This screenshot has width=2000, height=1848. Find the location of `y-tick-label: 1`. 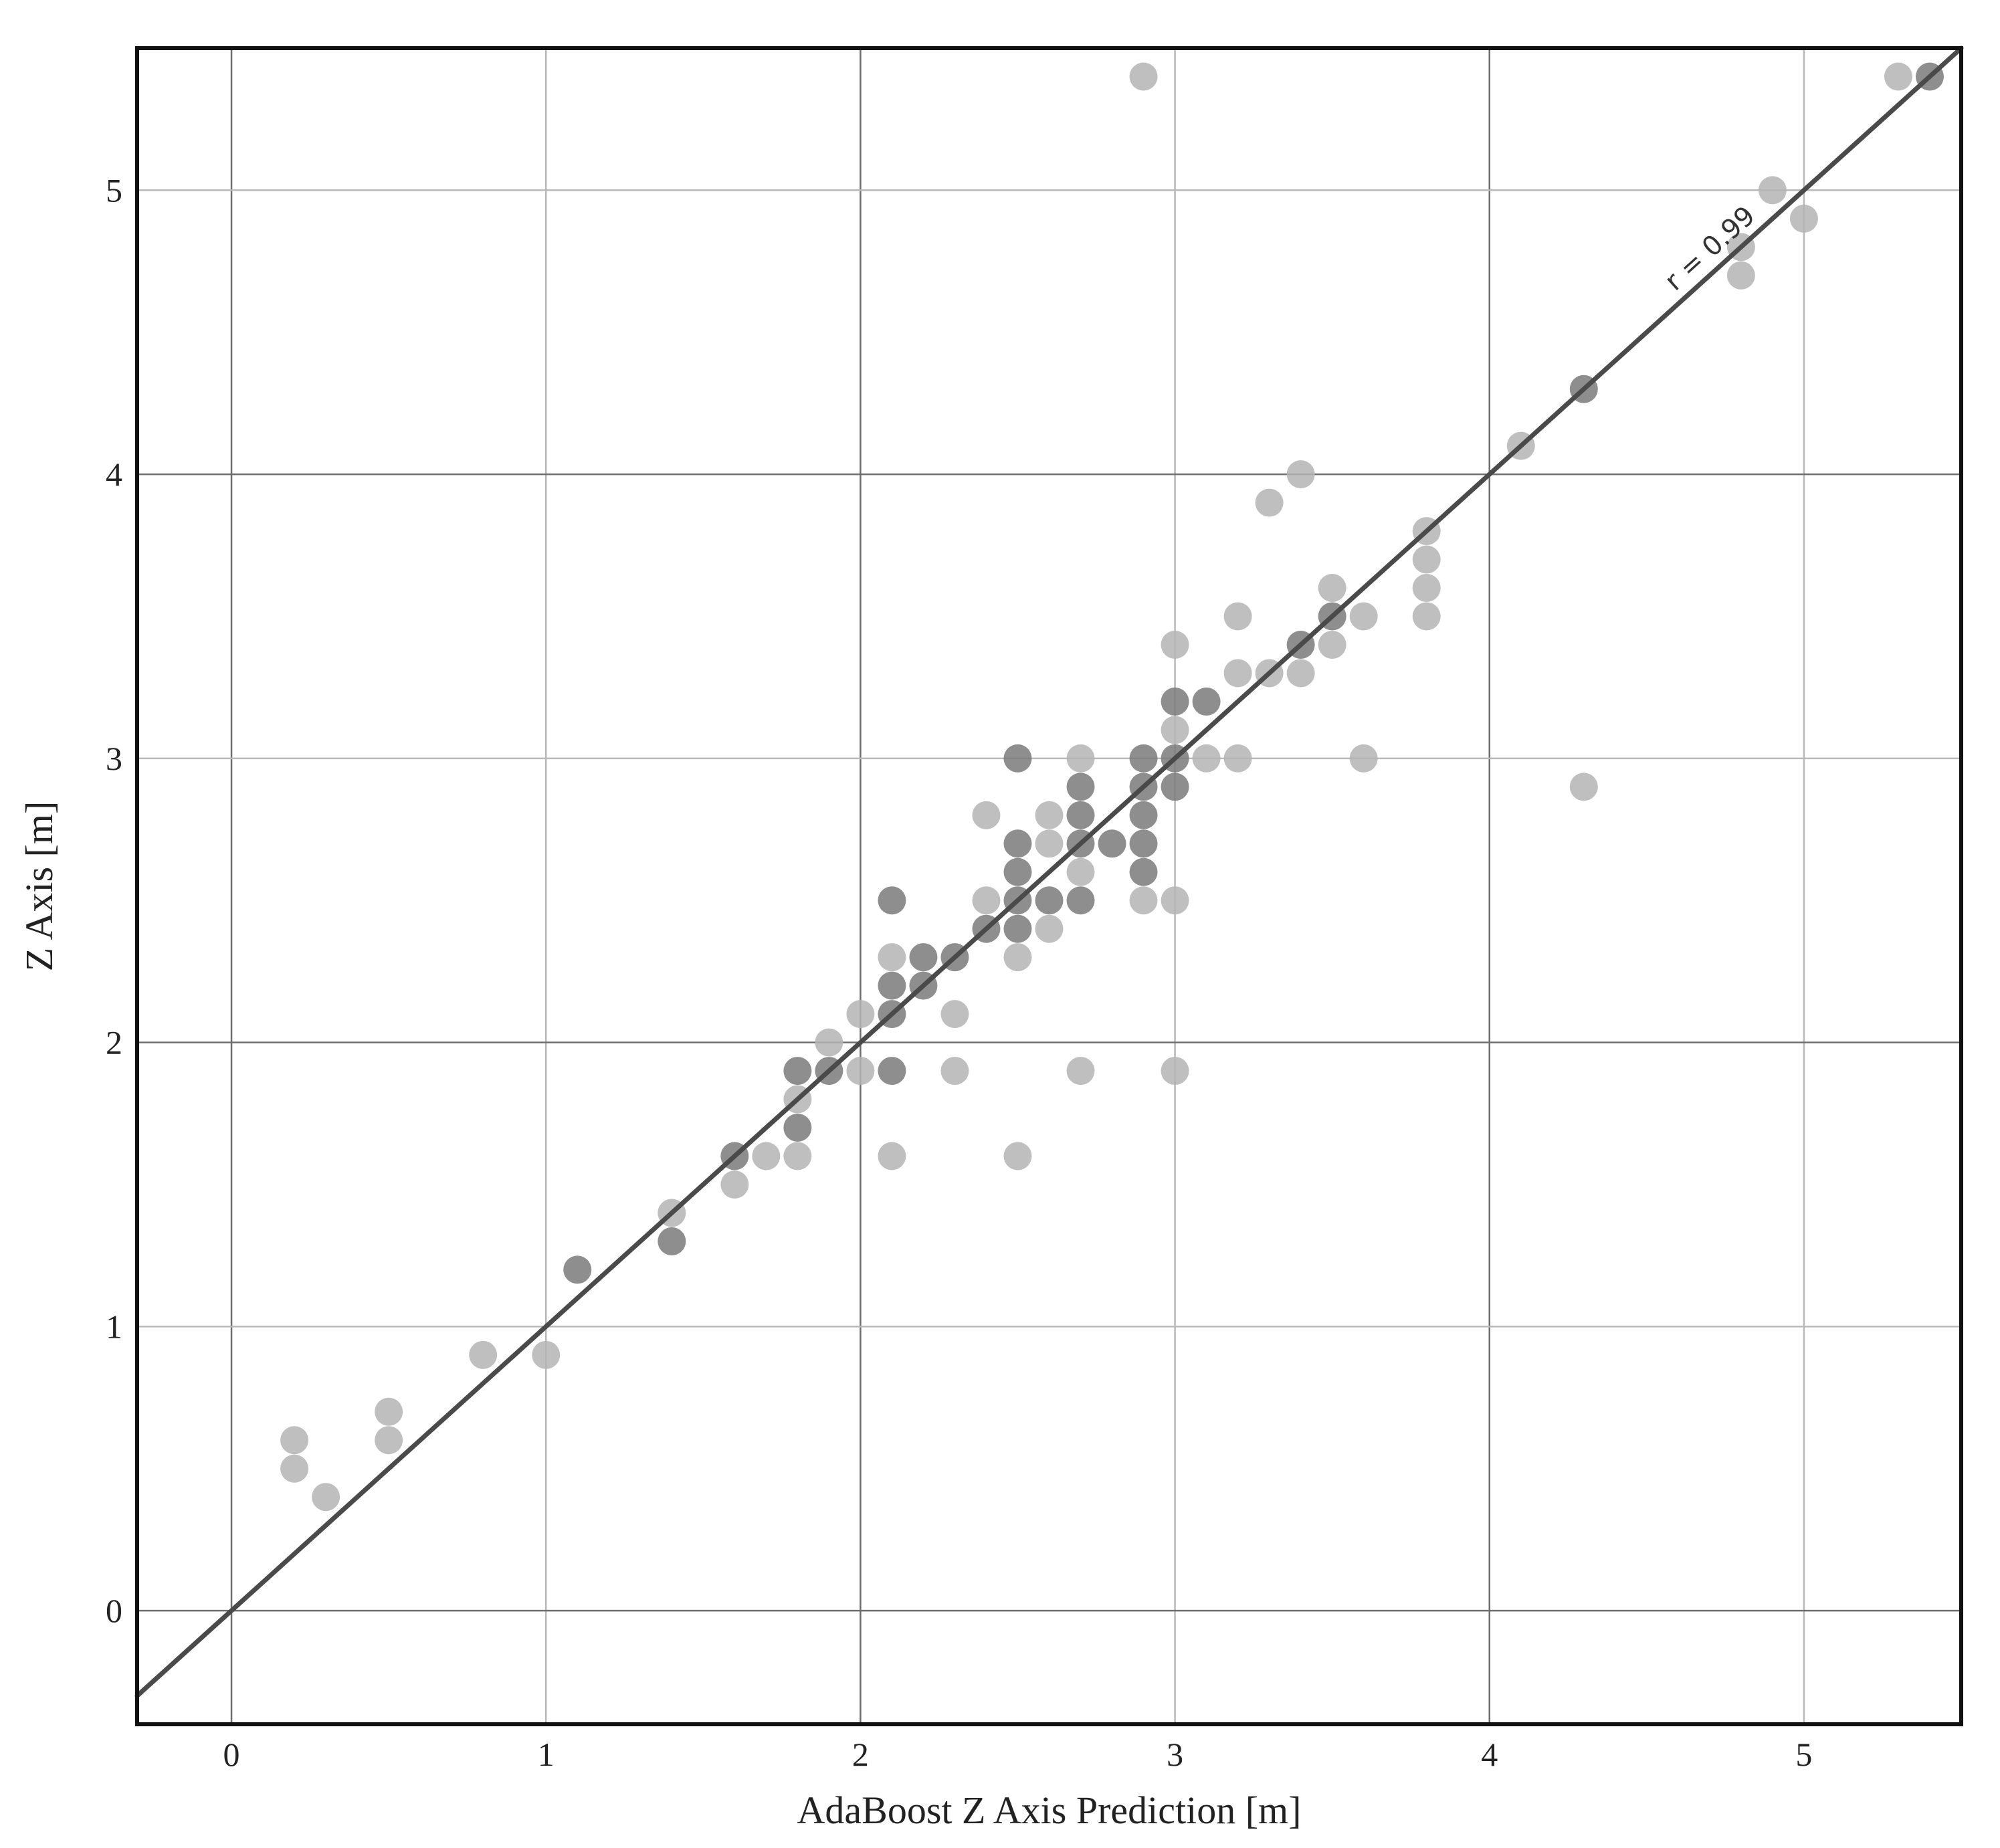

y-tick-label: 1 is located at coordinates (114, 1326).